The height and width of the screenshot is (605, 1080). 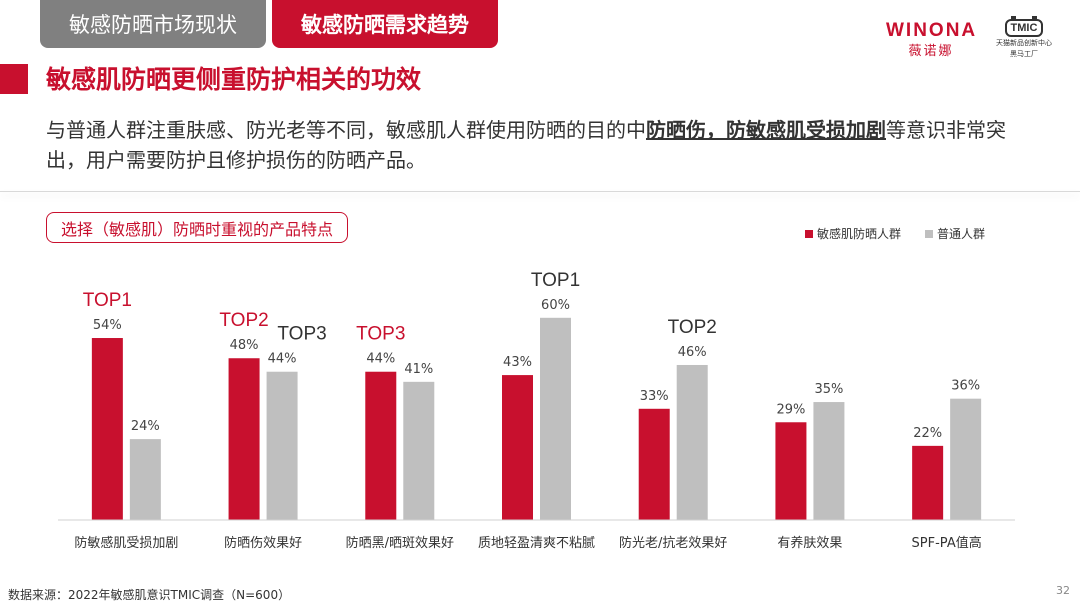 I want to click on tab-label: 敏感防晒市场现状, so click(x=153, y=25).